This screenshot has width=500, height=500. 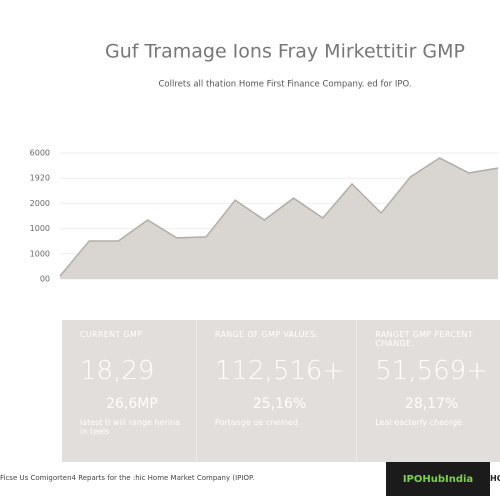 I want to click on stat-value: 18,29, so click(x=117, y=371).